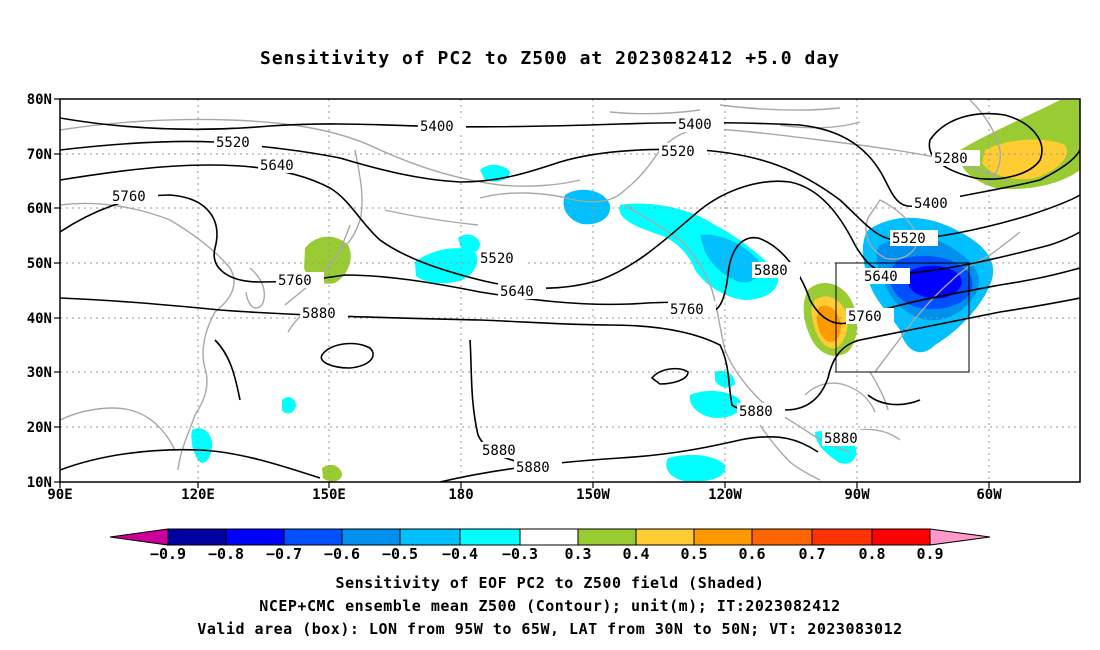 This screenshot has height=650, width=1100. What do you see at coordinates (347, 355) in the screenshot?
I see `contour-5880-closed` at bounding box center [347, 355].